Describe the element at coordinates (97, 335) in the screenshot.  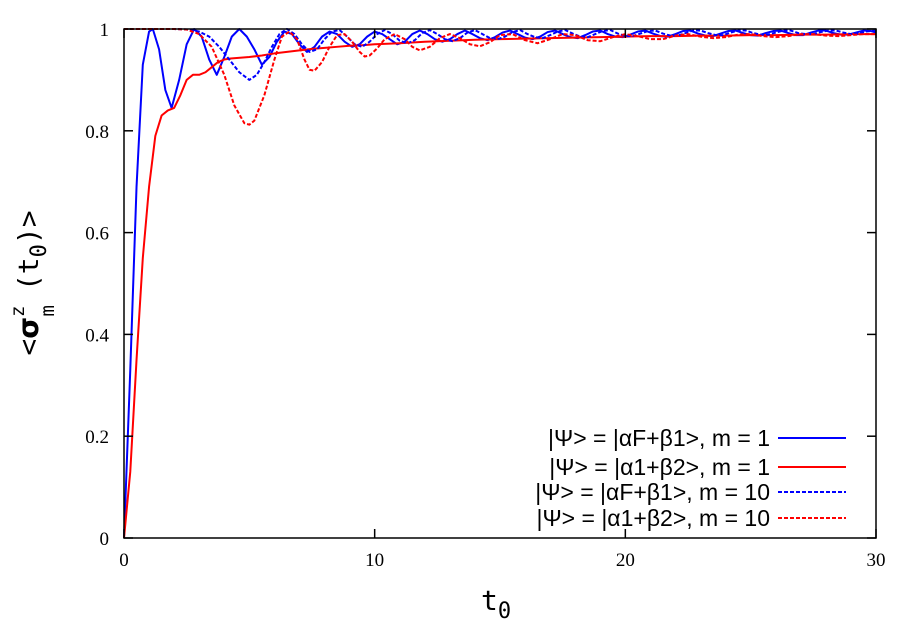
I see `y-tick-label: 0.4` at that location.